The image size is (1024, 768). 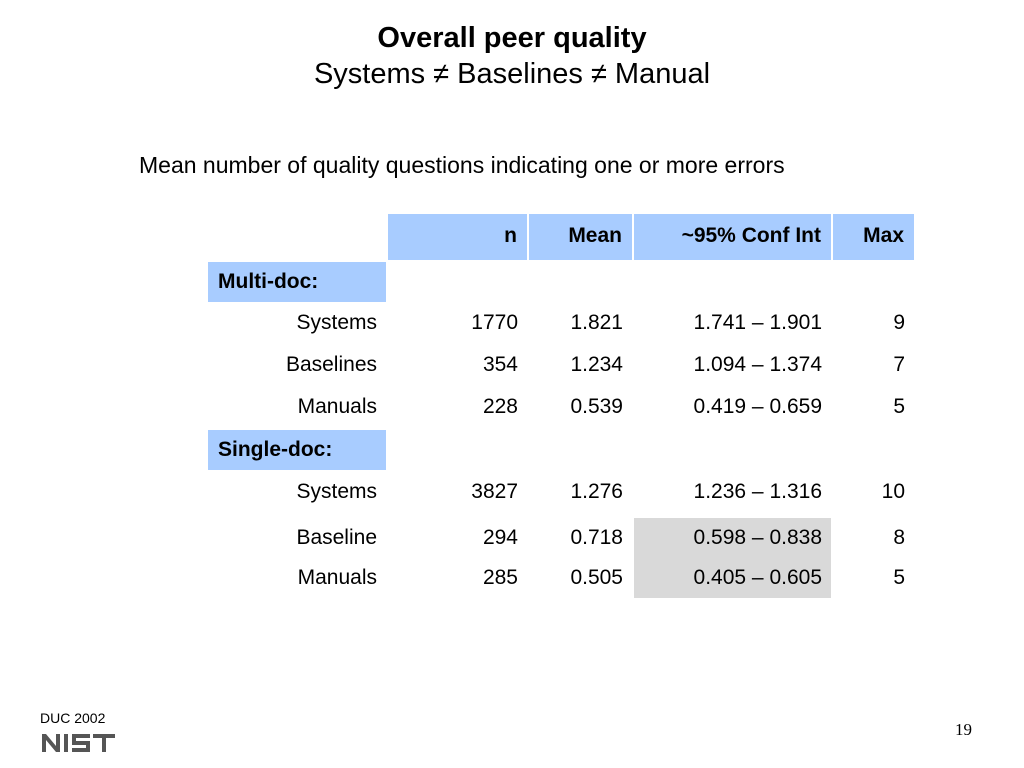 What do you see at coordinates (596, 406) in the screenshot?
I see `cell-mean: 0.539` at bounding box center [596, 406].